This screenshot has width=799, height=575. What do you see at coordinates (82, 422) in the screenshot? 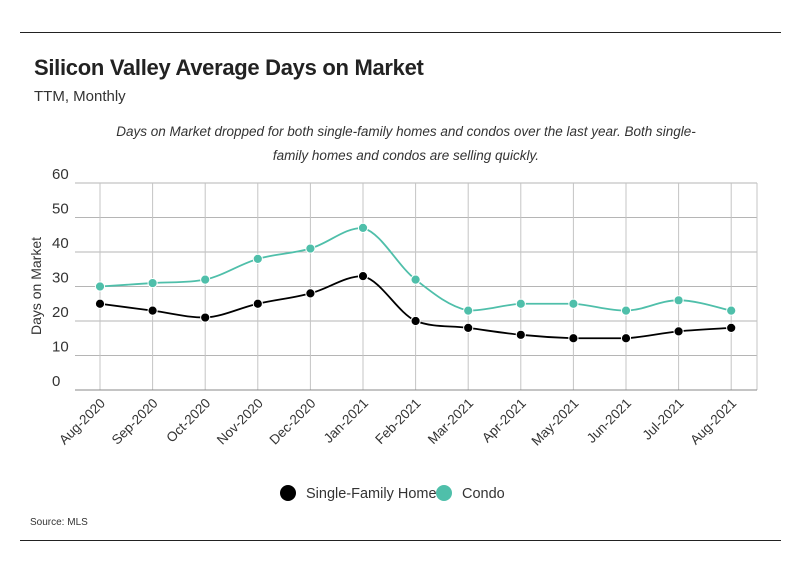
I see `x-tick-label: Aug-2020` at bounding box center [82, 422].